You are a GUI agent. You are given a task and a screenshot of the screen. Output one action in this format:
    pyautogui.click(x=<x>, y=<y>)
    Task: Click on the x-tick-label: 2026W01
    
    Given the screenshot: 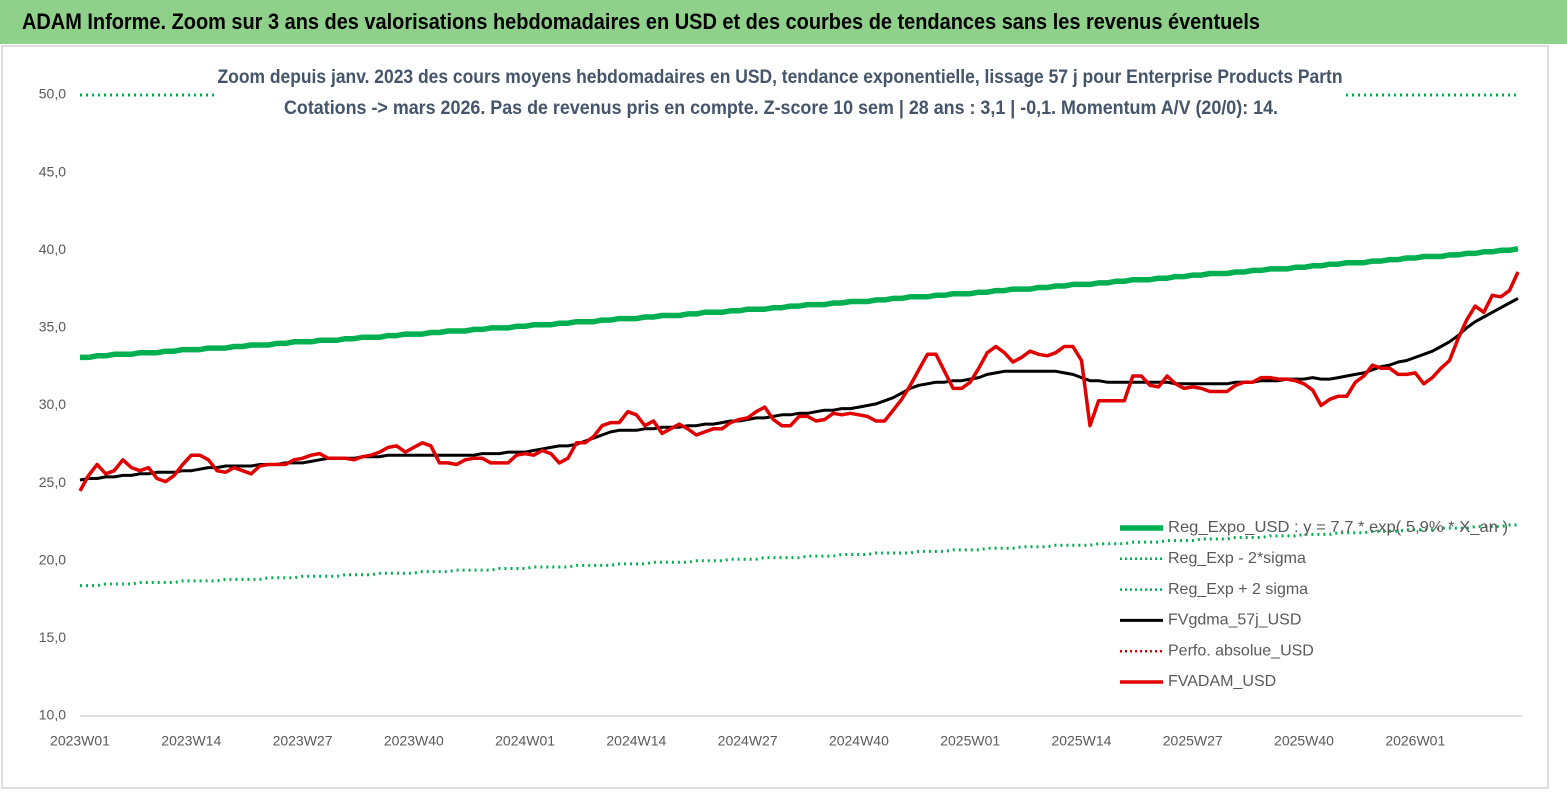 What is the action you would take?
    pyautogui.click(x=1415, y=741)
    